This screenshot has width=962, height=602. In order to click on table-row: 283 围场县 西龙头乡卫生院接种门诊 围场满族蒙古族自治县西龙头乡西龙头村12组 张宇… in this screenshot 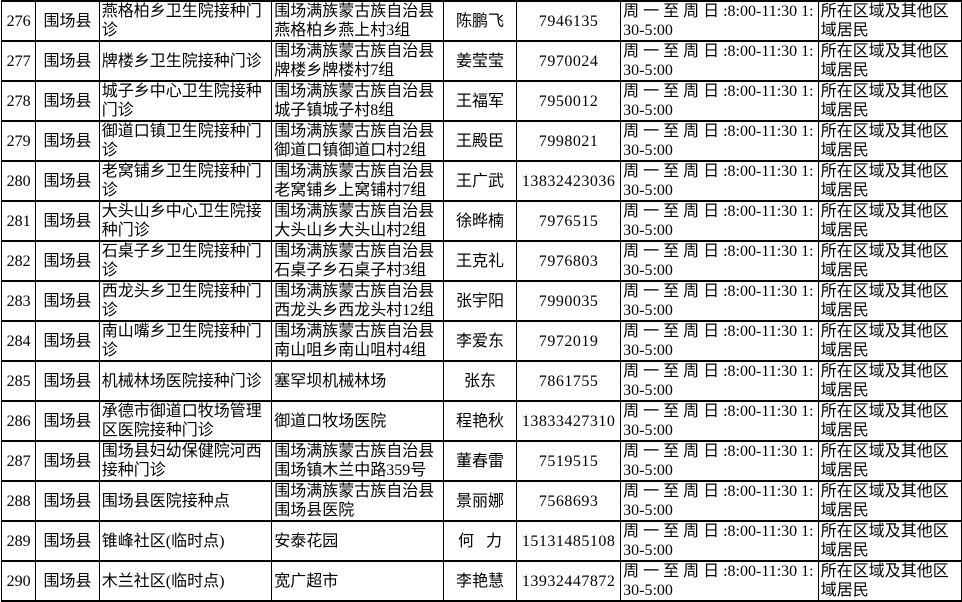, I will do `click(481, 301)`.